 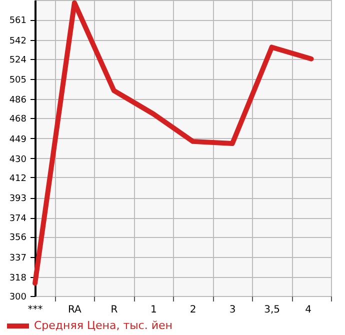 What do you see at coordinates (17, 41) in the screenshot?
I see `y-tick-label: 542` at bounding box center [17, 41].